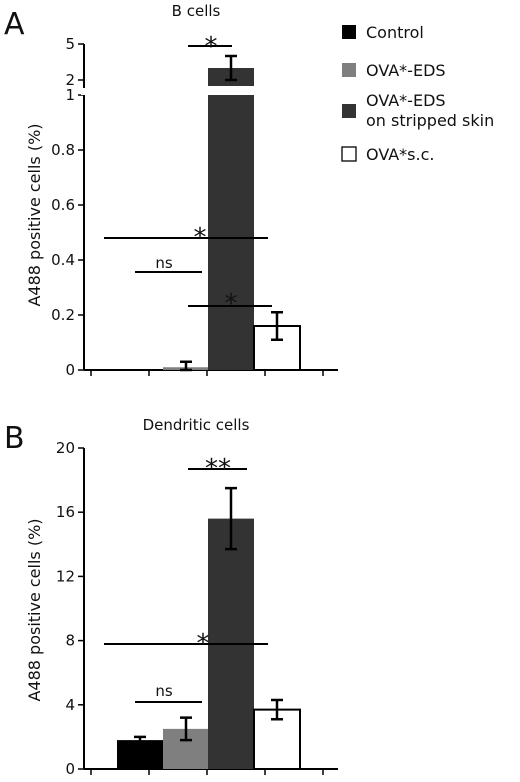  What do you see at coordinates (65, 512) in the screenshot?
I see `panel-b-y-tick-label: 16` at bounding box center [65, 512].